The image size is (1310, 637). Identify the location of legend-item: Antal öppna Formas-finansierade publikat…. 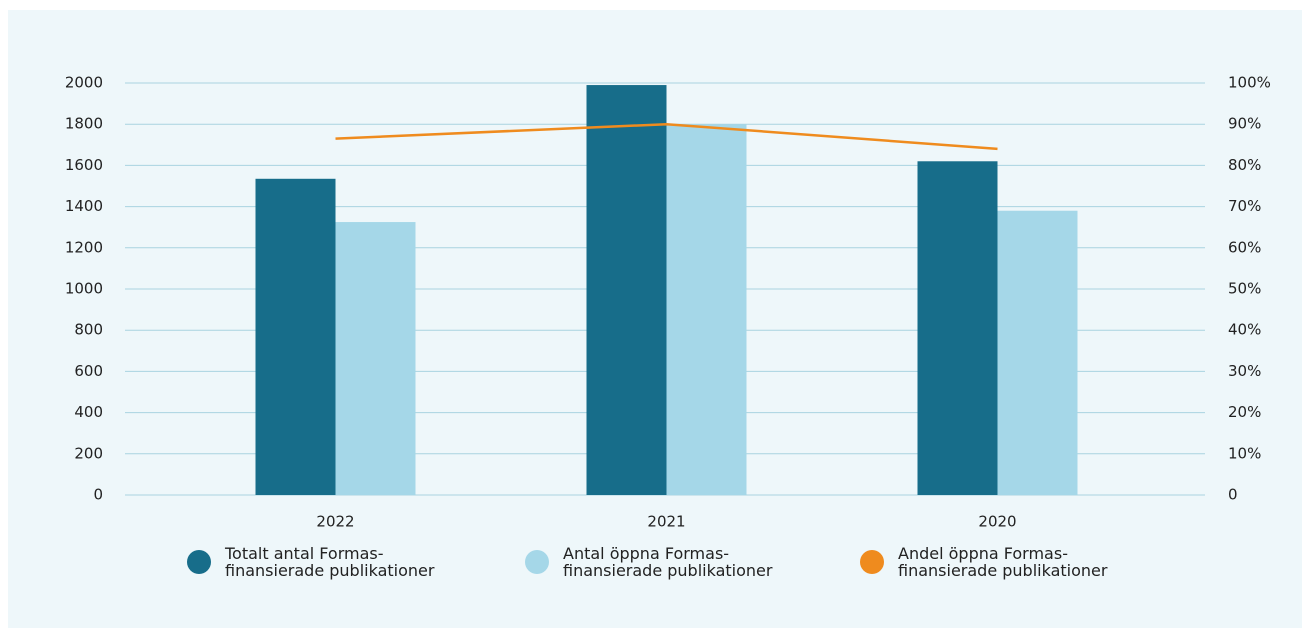
(659, 562).